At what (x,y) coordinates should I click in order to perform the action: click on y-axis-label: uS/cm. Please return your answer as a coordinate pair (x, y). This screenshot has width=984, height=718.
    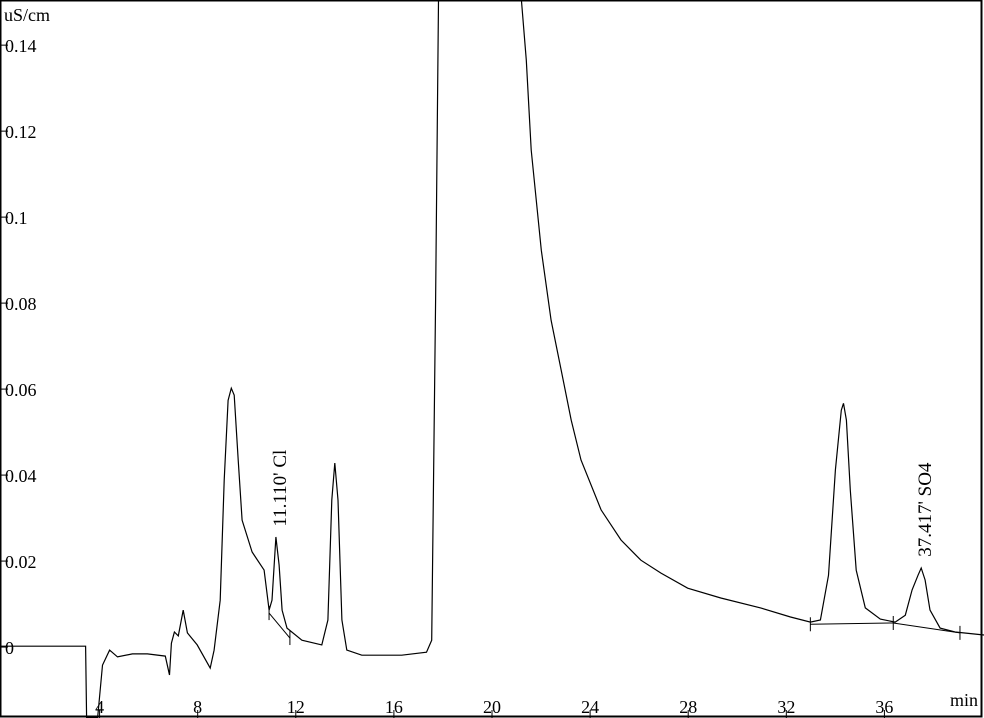
    Looking at the image, I should click on (27, 15).